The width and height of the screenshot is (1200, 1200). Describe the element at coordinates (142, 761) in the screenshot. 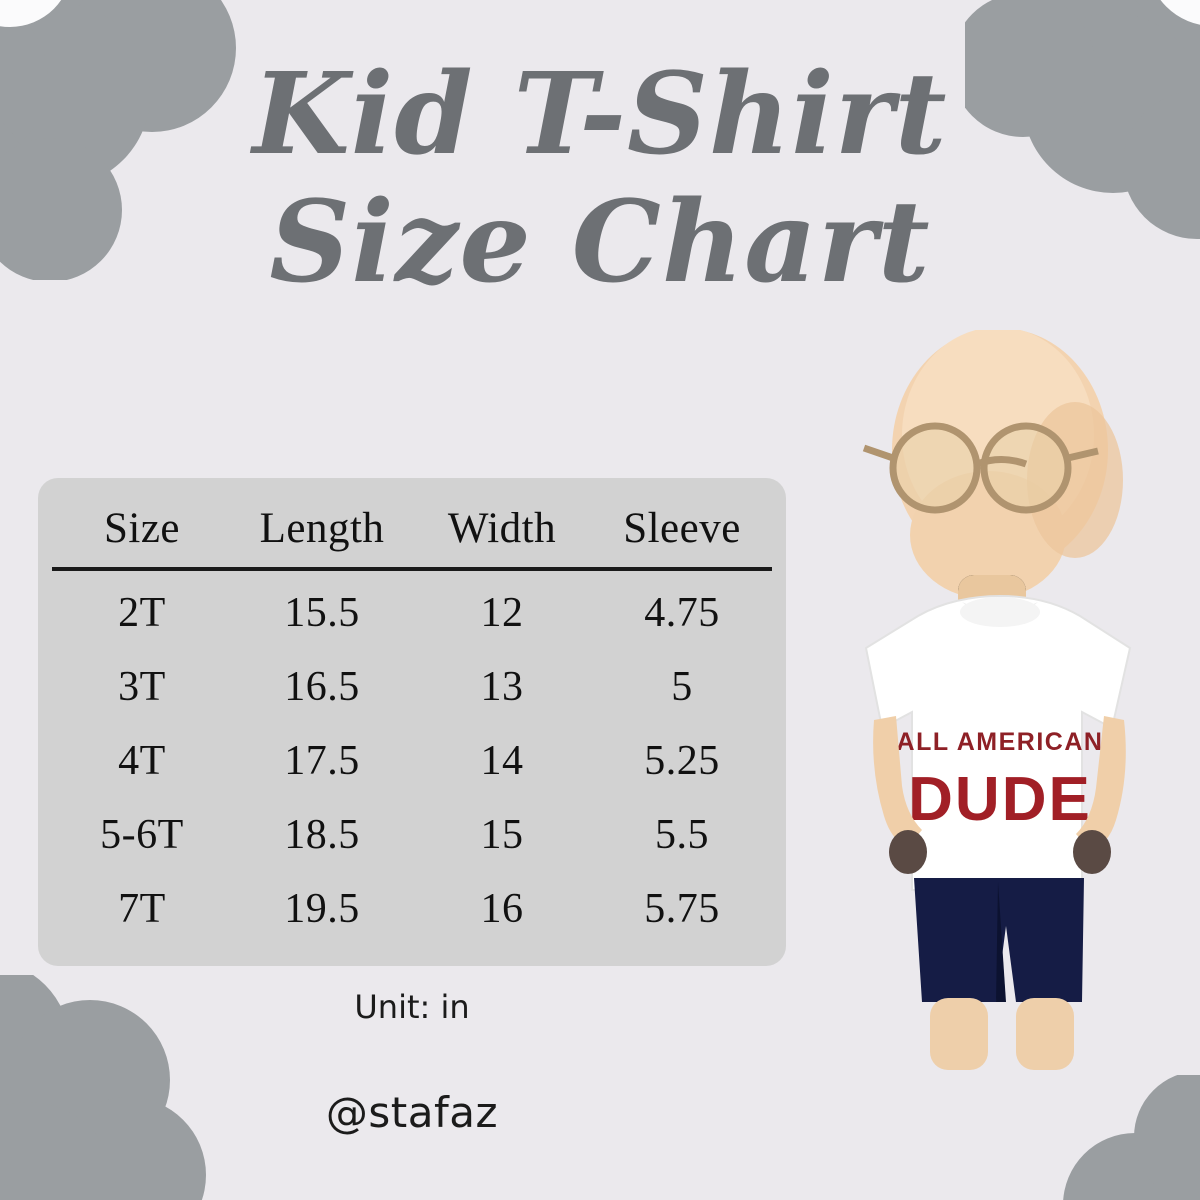

I see `cell-size: 4T` at that location.